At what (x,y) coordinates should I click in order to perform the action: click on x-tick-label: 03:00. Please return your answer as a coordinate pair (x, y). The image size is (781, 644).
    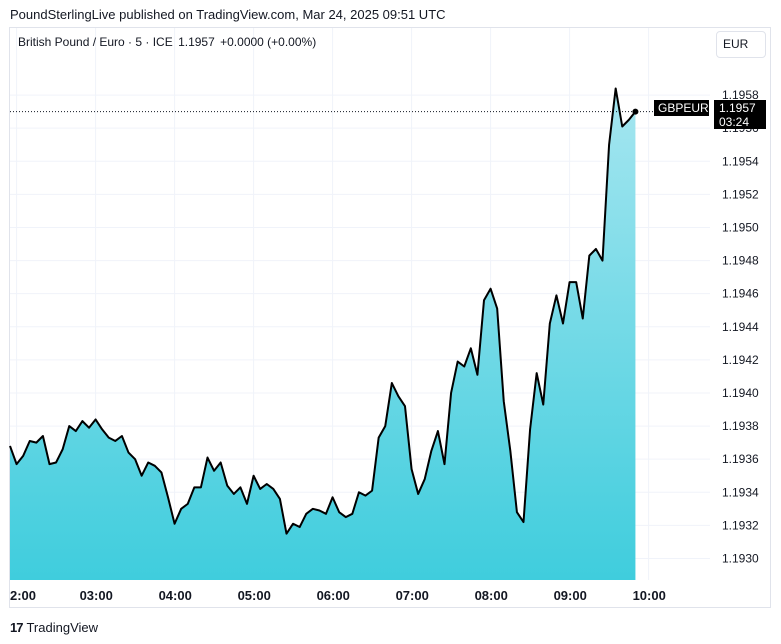
    Looking at the image, I should click on (96, 595).